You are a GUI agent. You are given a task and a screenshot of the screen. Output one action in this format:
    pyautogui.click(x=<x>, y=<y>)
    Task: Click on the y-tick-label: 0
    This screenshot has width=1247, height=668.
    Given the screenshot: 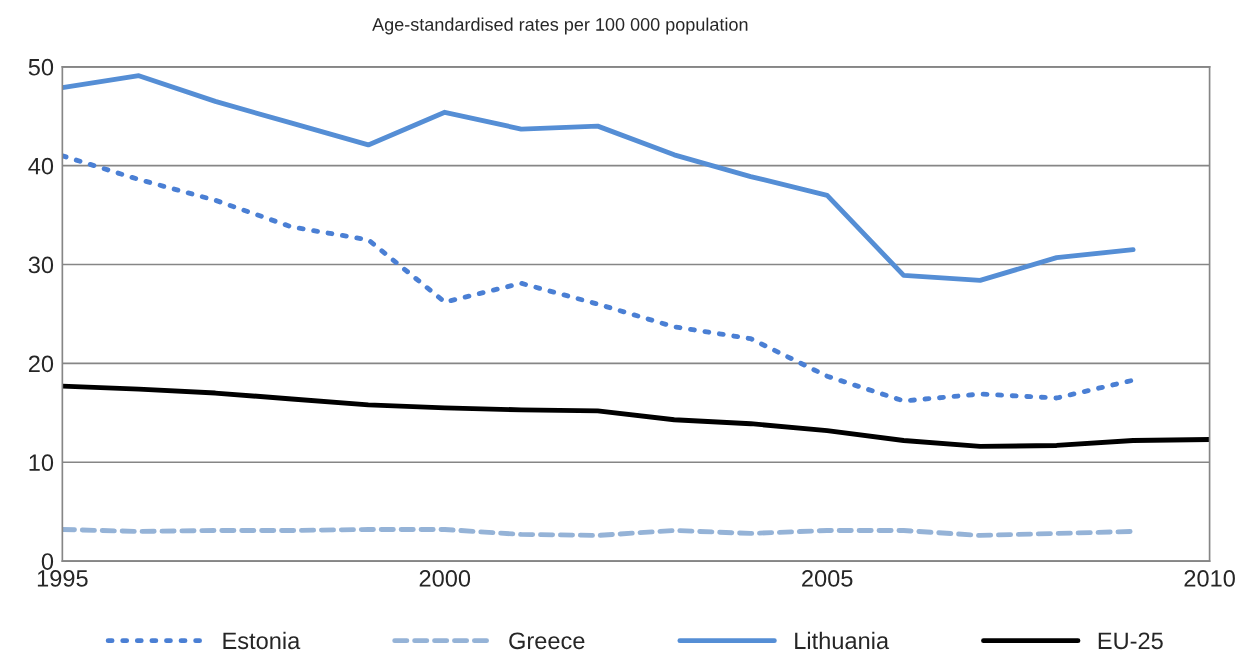 What is the action you would take?
    pyautogui.click(x=47, y=561)
    